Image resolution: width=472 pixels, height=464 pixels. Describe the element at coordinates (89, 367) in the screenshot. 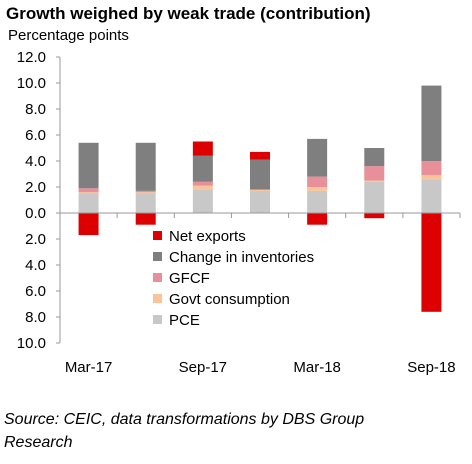

I see `x-tick-label: Mar-17` at that location.